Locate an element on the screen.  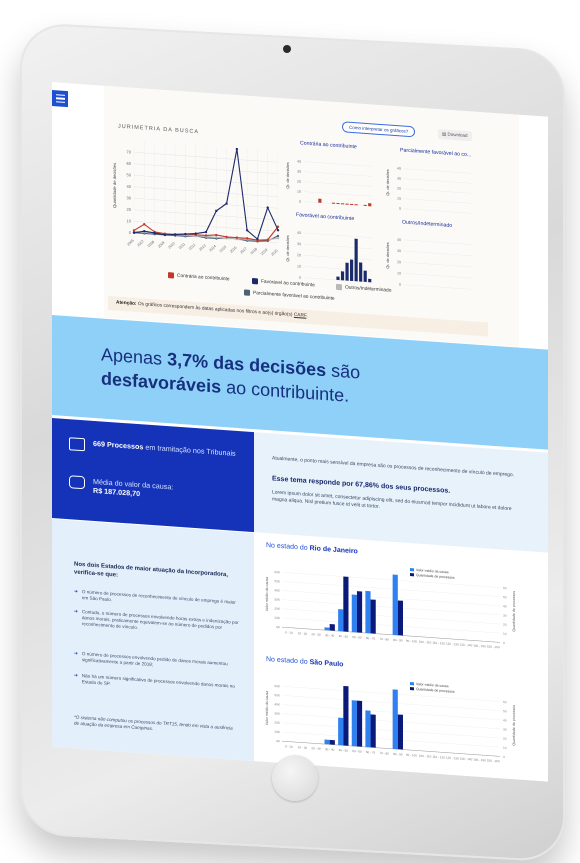
y-tick-label: 50K is located at coordinates (277, 581).